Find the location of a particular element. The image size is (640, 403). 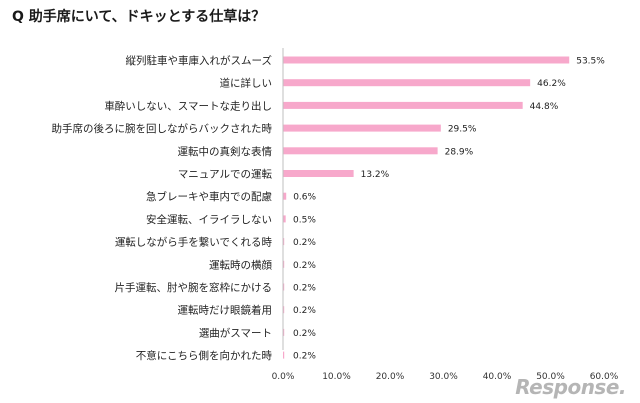

x-tick-label: 50.0% is located at coordinates (550, 377).